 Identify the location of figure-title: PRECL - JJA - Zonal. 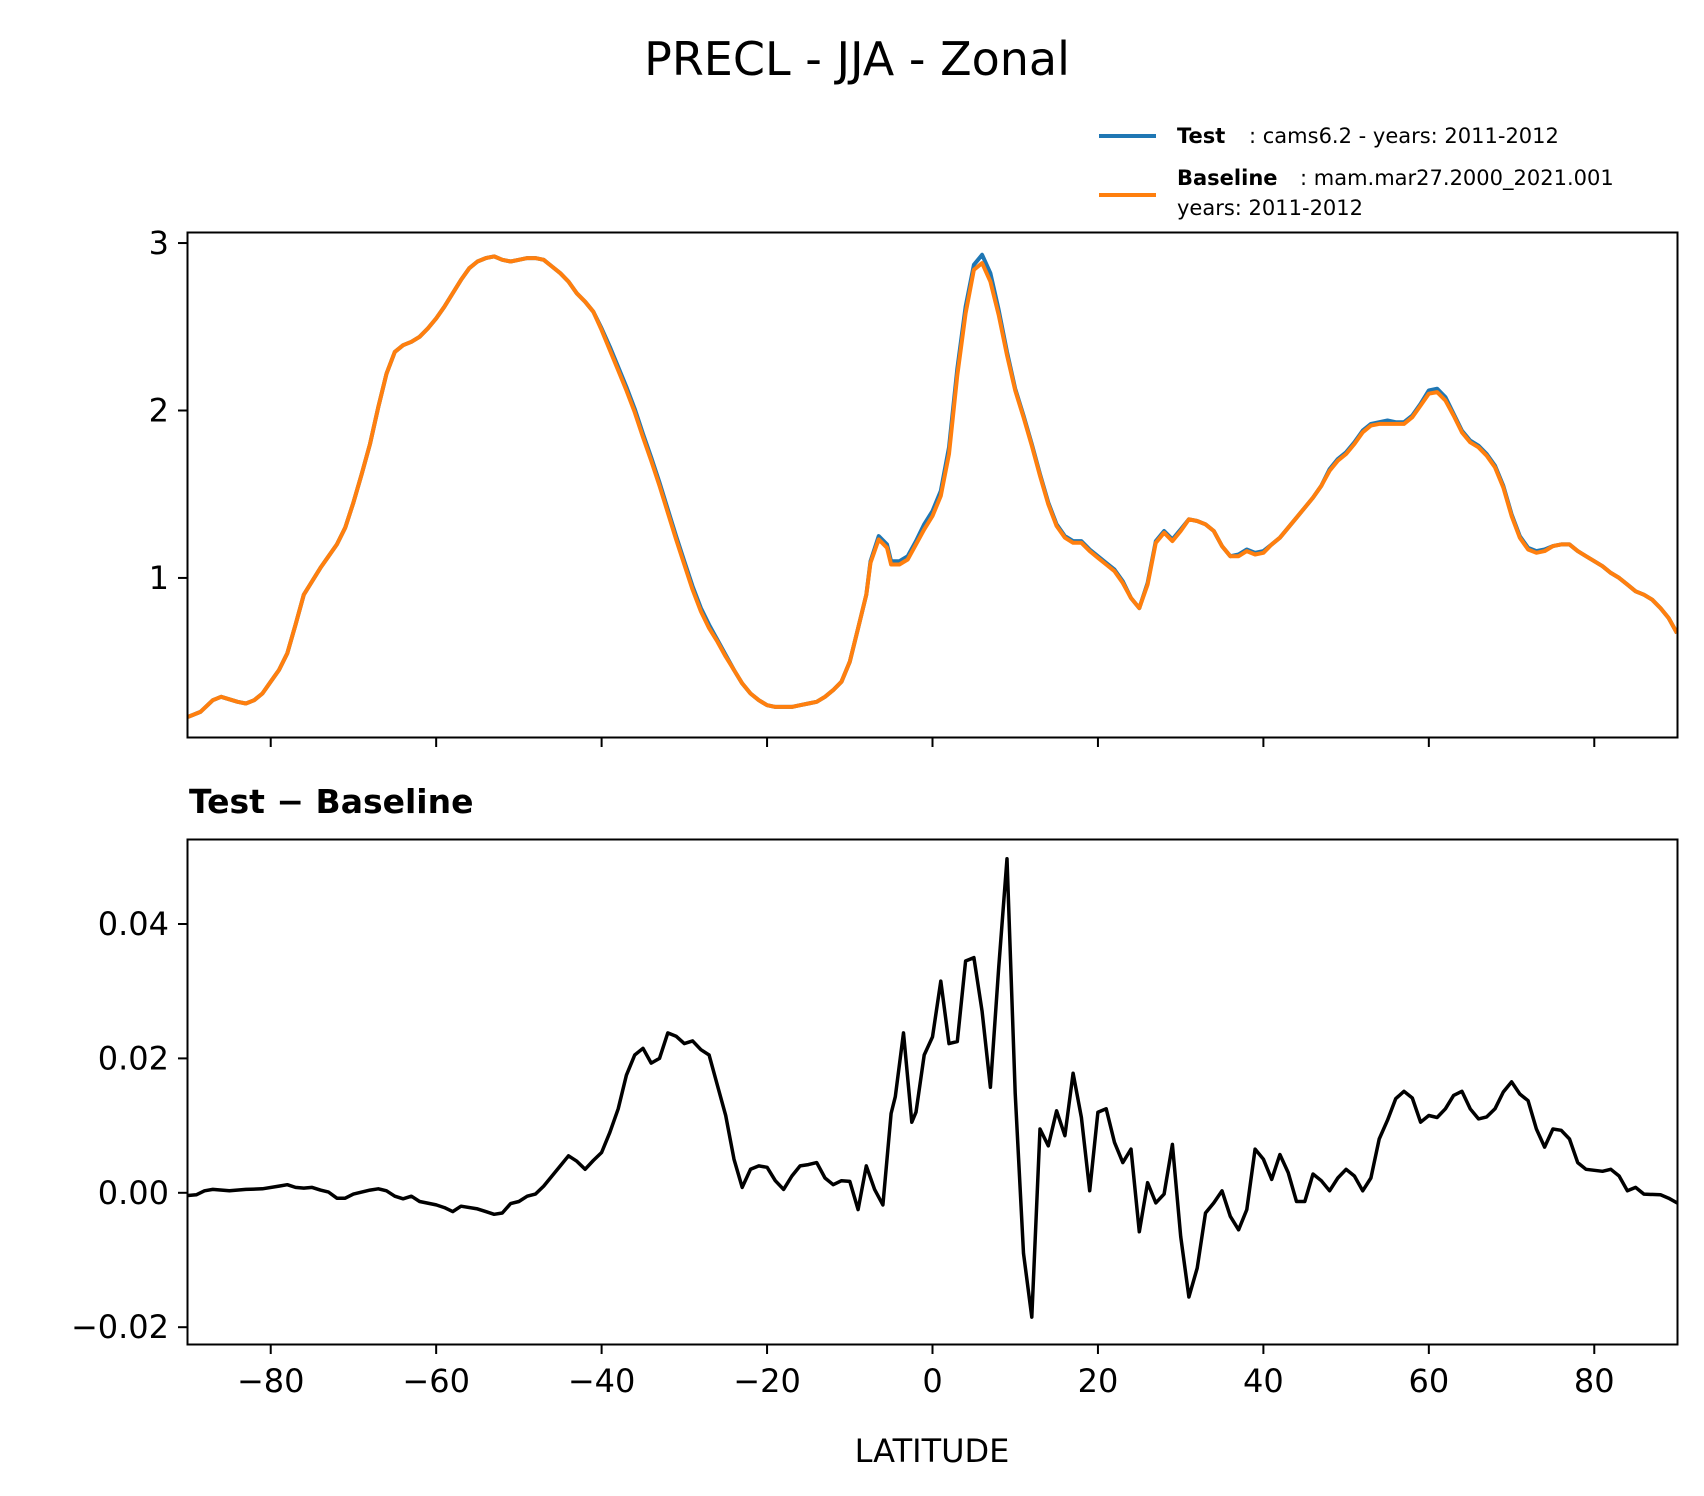
(857, 59).